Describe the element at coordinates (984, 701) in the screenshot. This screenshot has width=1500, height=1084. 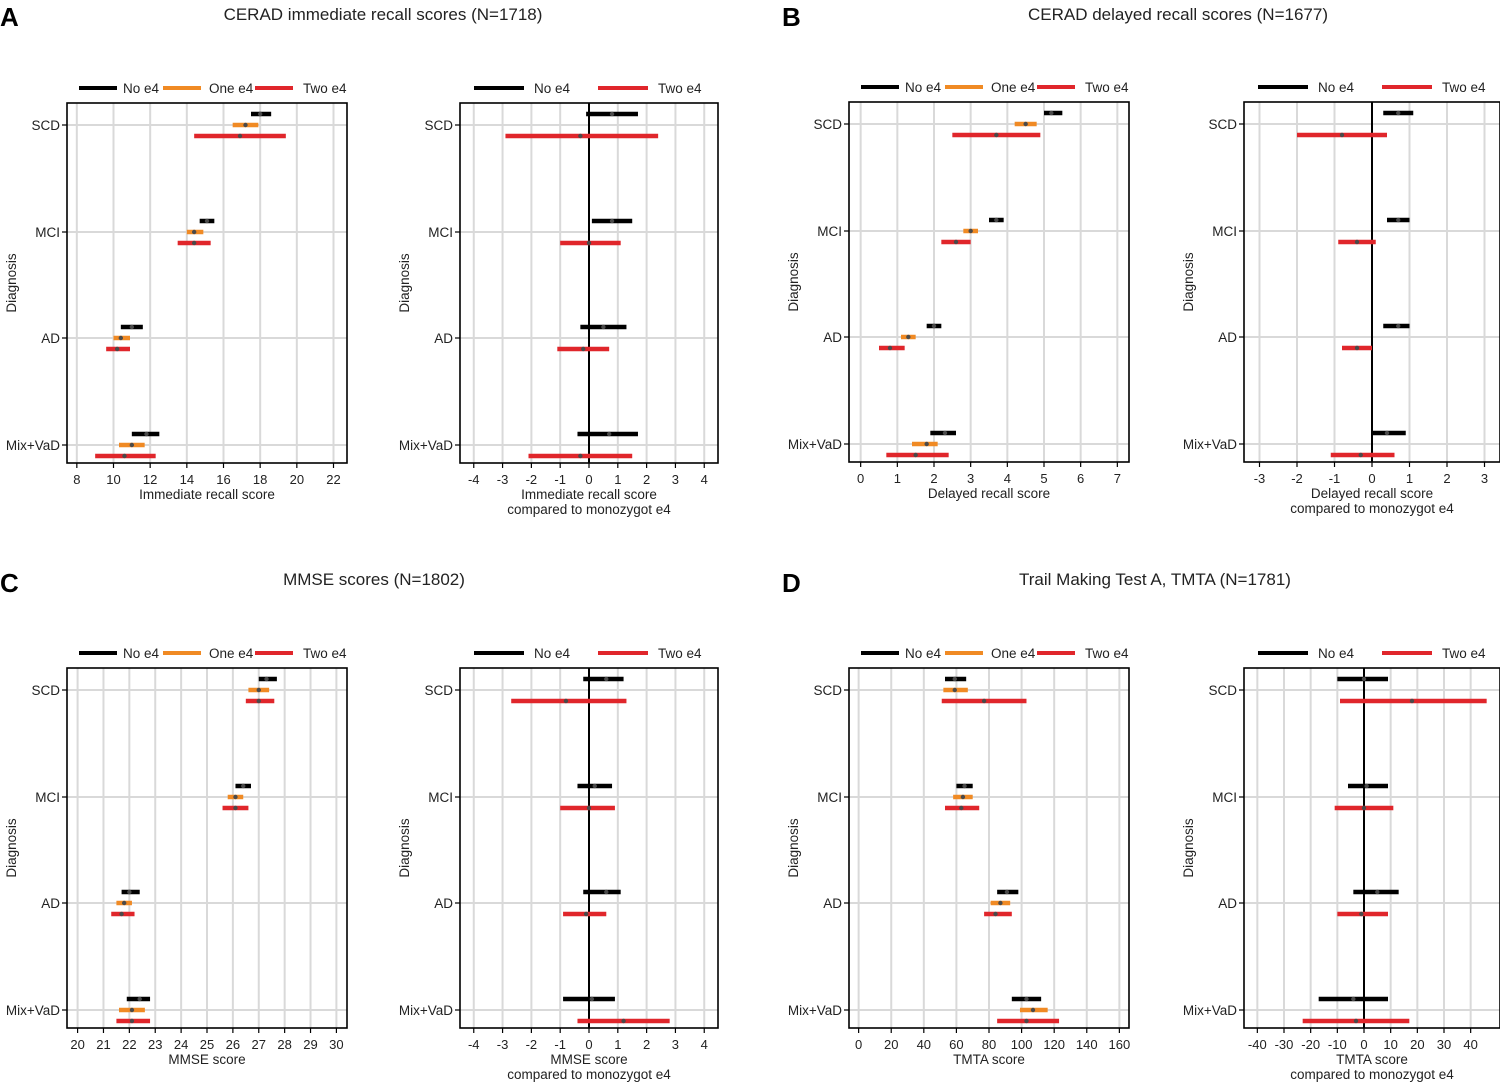
I see `chart-d-left-two-e4-scd-estimate` at that location.